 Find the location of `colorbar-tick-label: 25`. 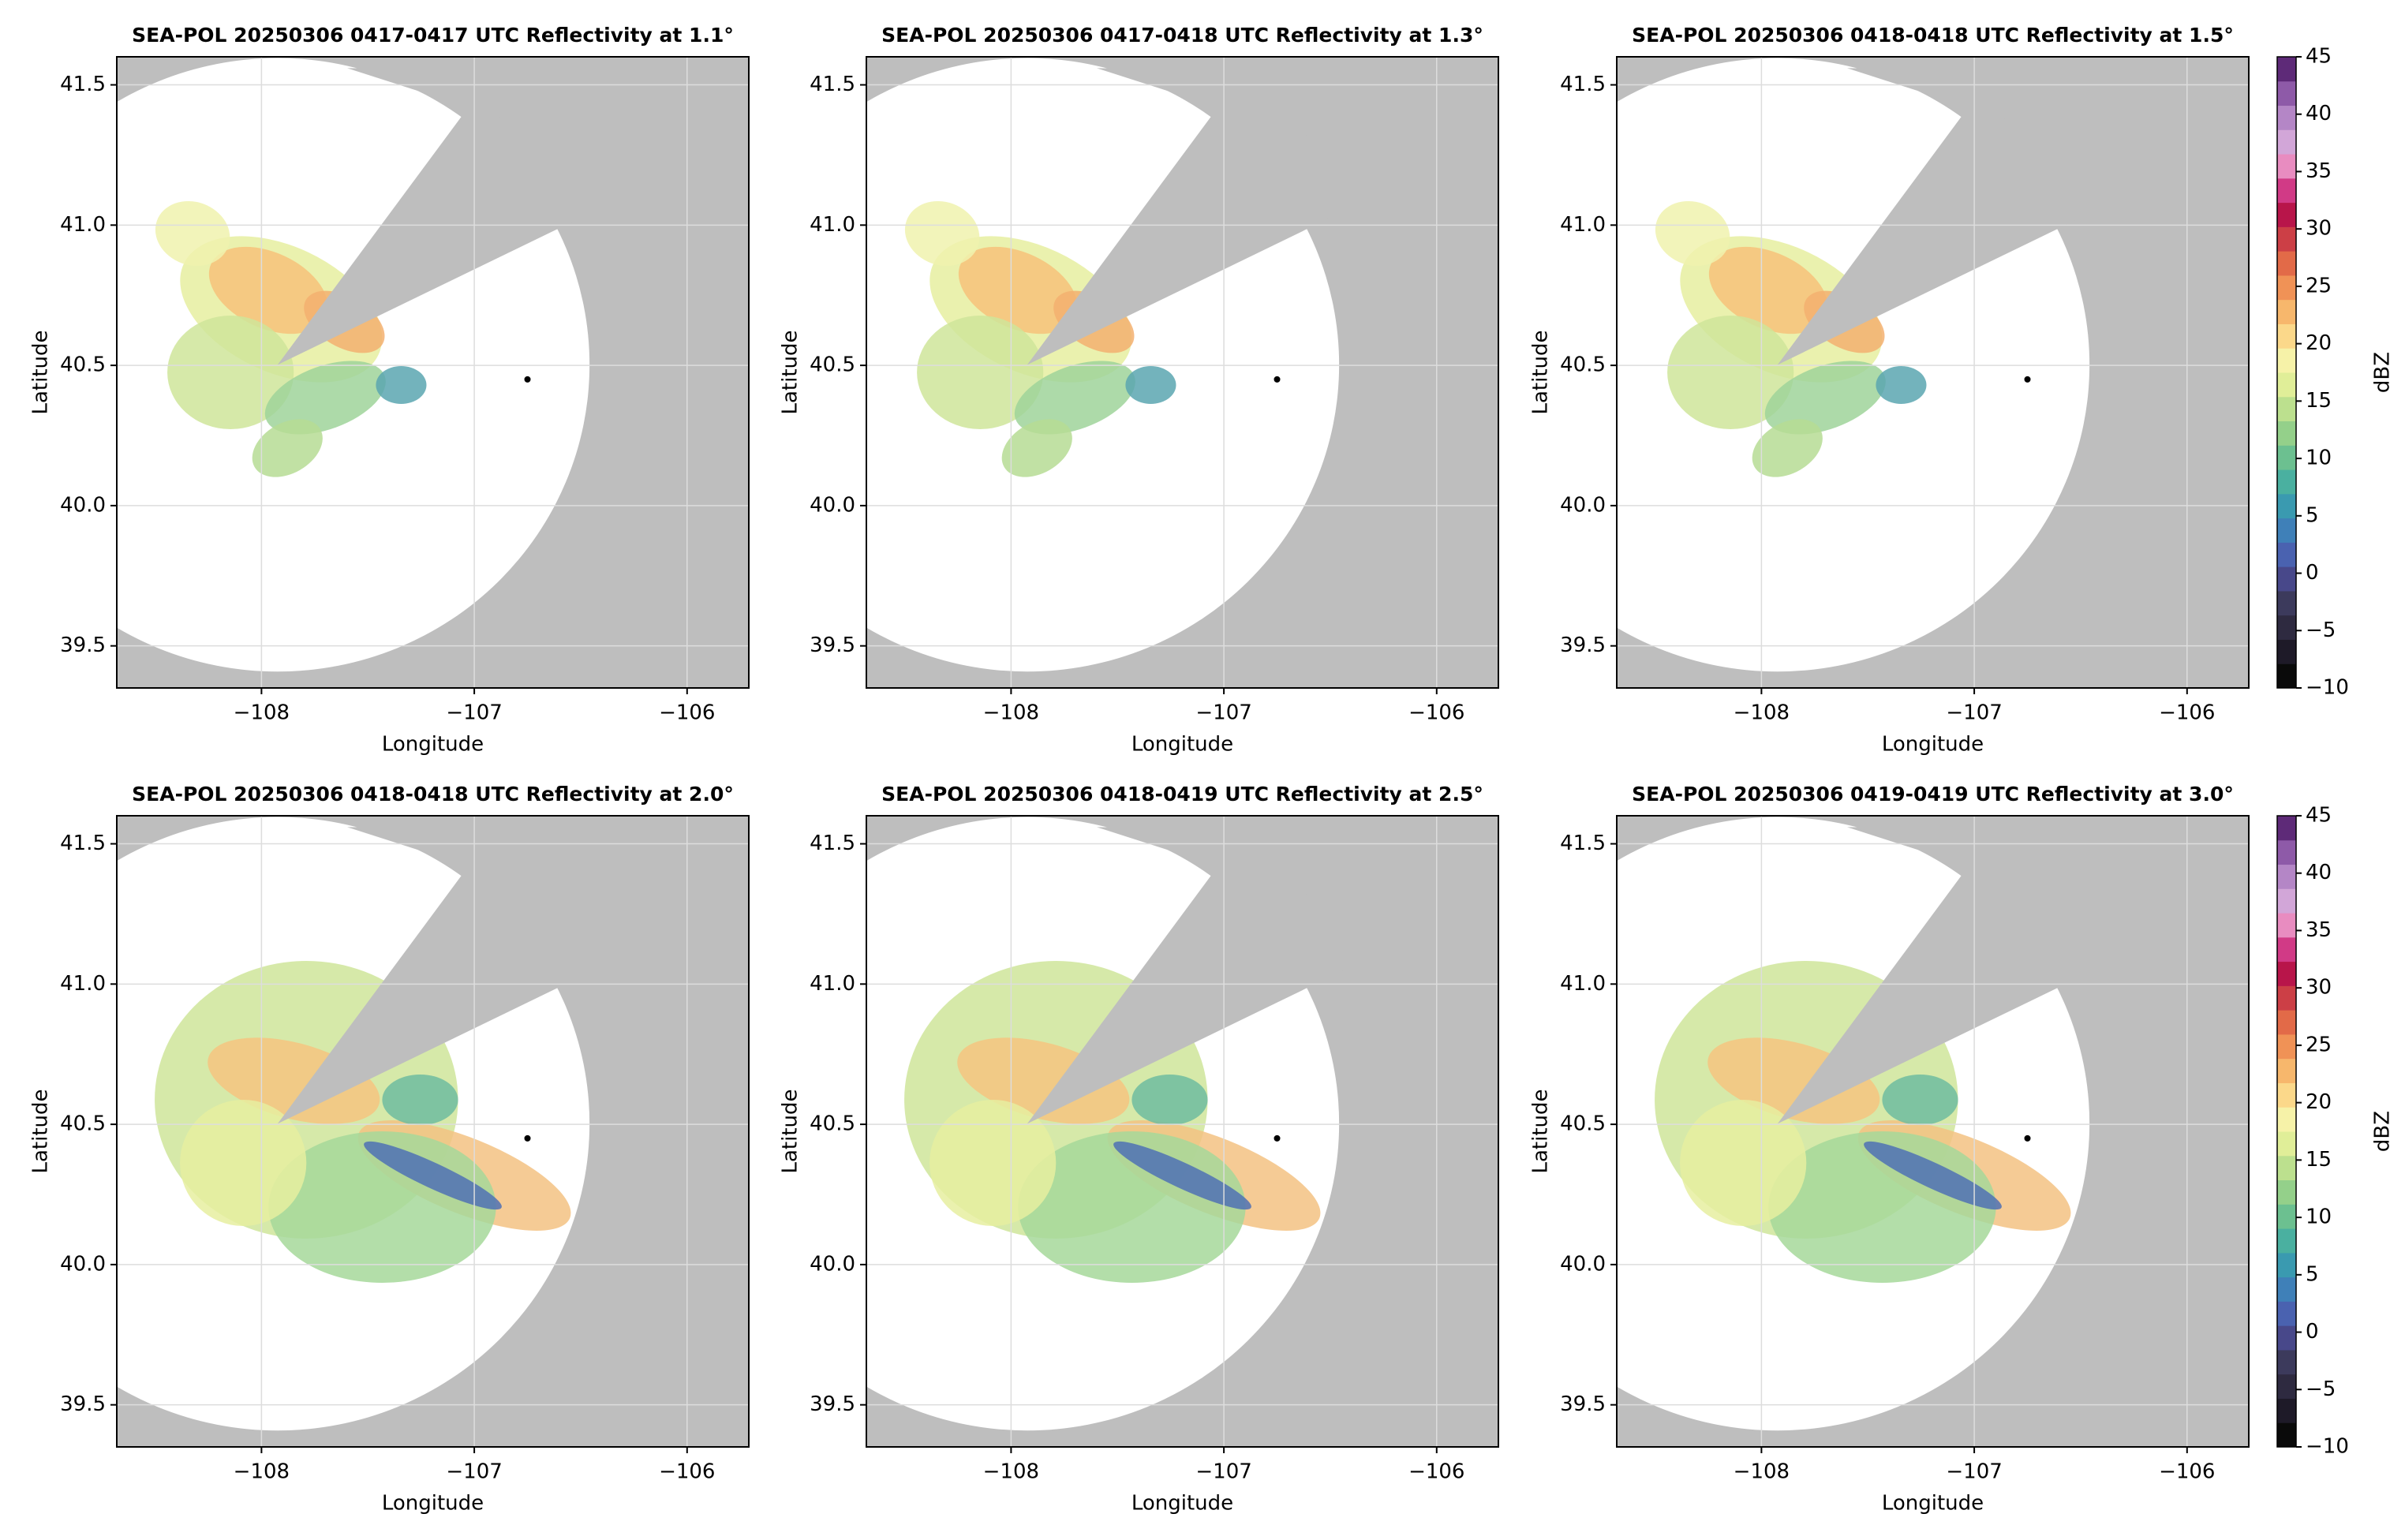

colorbar-tick-label: 25 is located at coordinates (2319, 285).